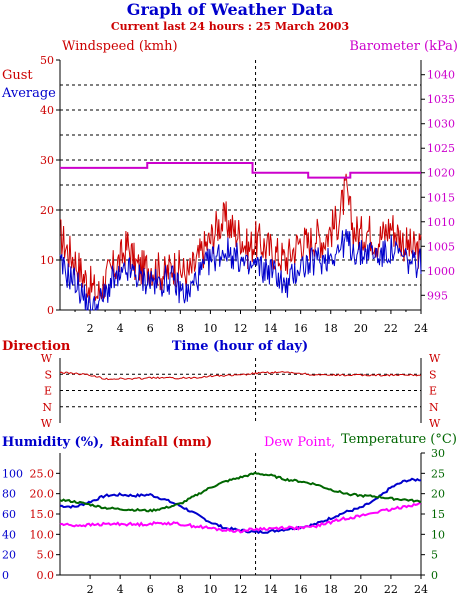  Describe the element at coordinates (9, 494) in the screenshot. I see `humidity-y-tick-label: 80` at that location.